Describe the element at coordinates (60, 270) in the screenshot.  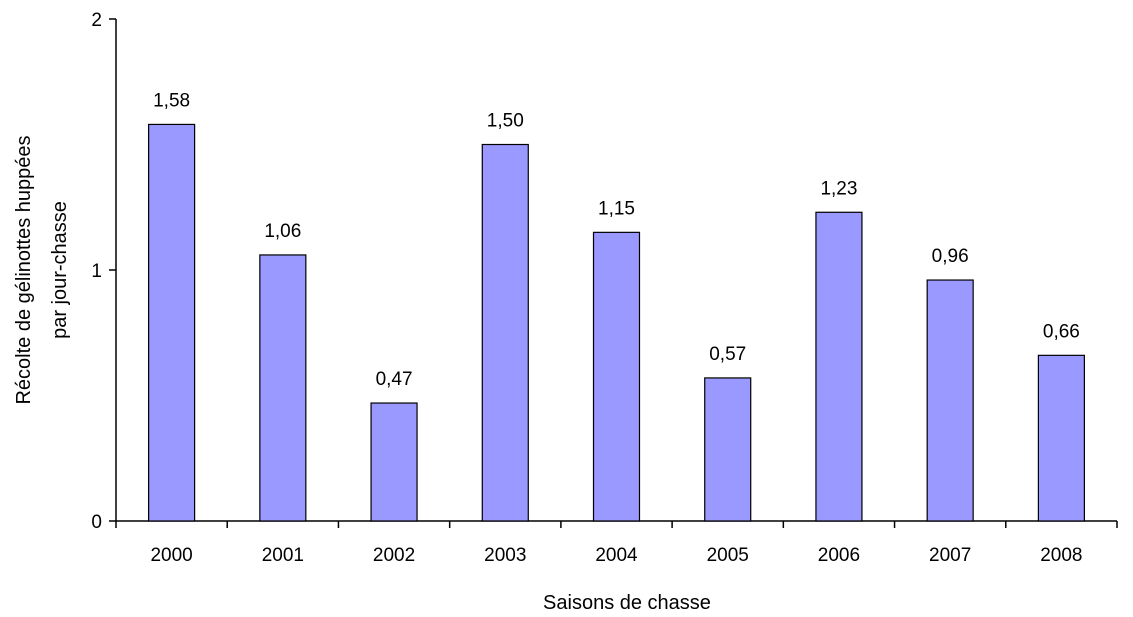
I see `y-axis-title-line-2: par jour-chasse` at that location.